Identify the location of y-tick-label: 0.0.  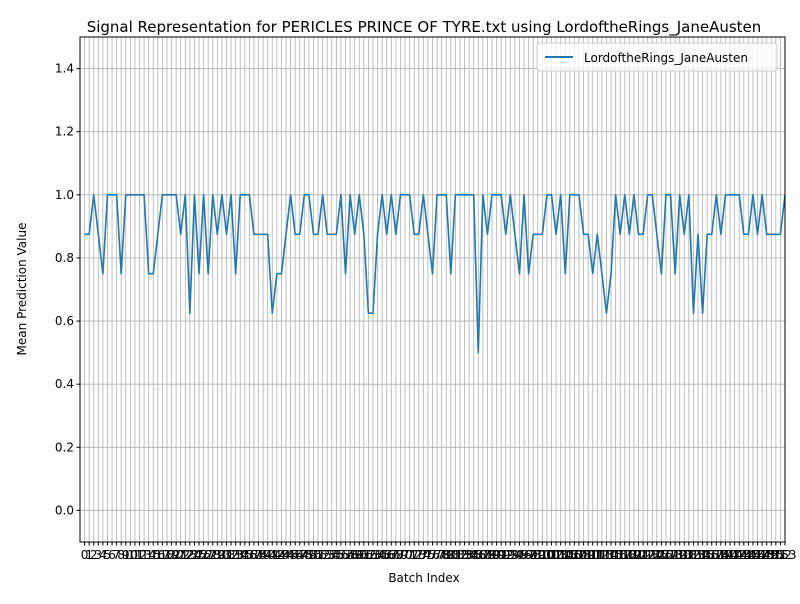
(64, 510).